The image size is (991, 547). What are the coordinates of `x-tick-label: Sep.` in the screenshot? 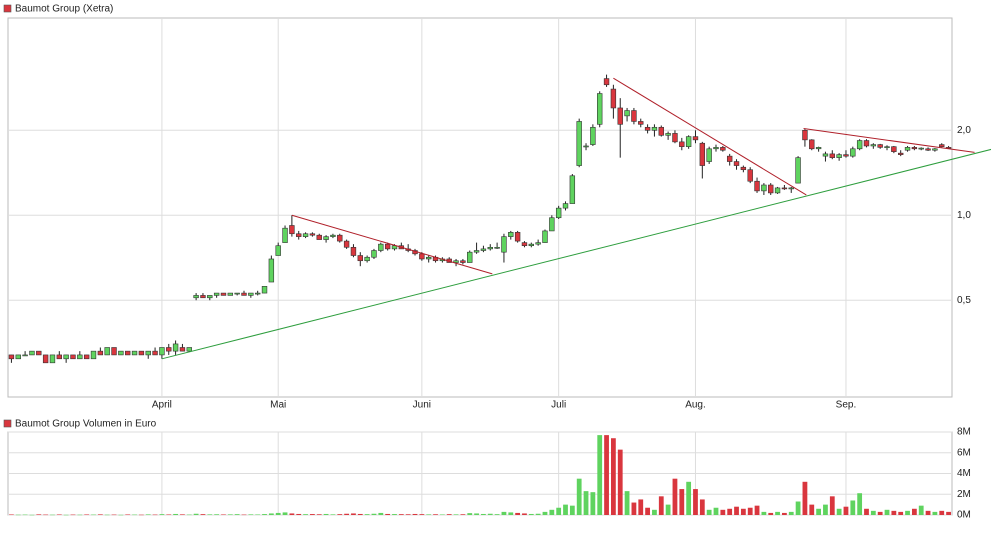 It's located at (846, 405).